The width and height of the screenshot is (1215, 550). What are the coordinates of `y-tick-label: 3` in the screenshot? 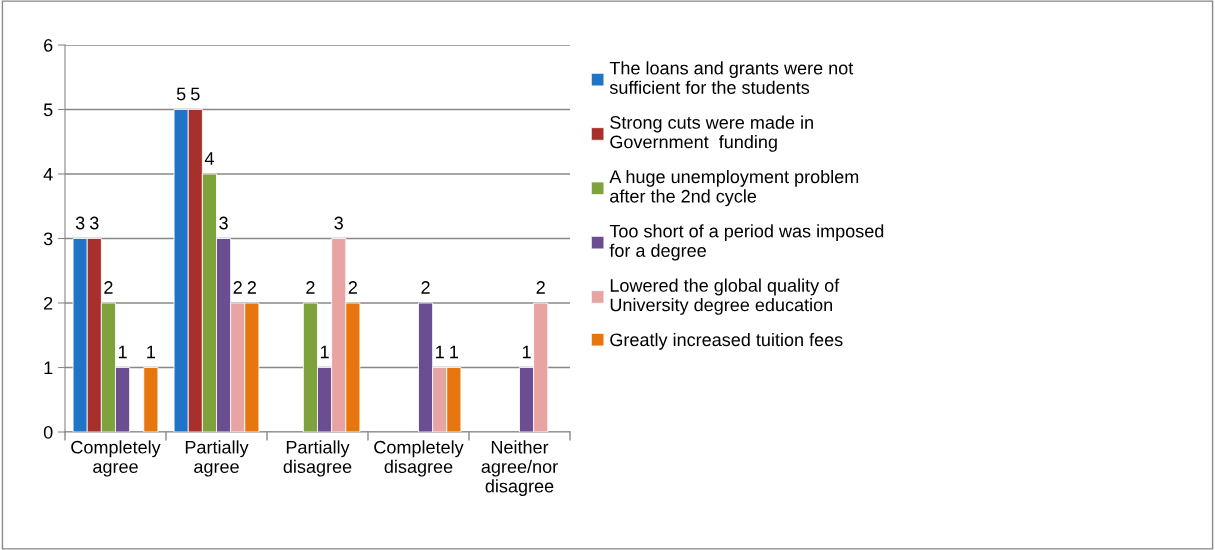 It's located at (48, 239).